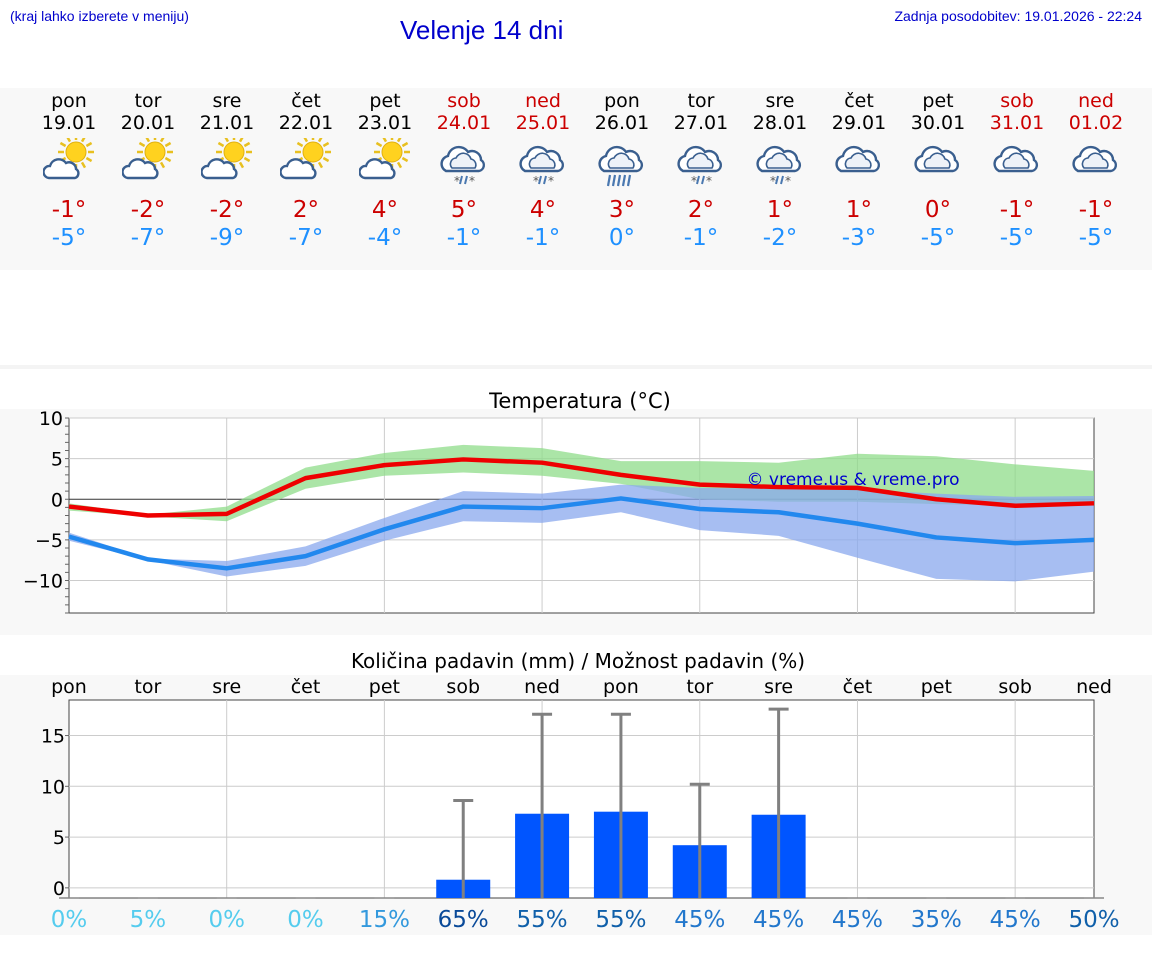  I want to click on precip-chance: 65%, so click(463, 920).